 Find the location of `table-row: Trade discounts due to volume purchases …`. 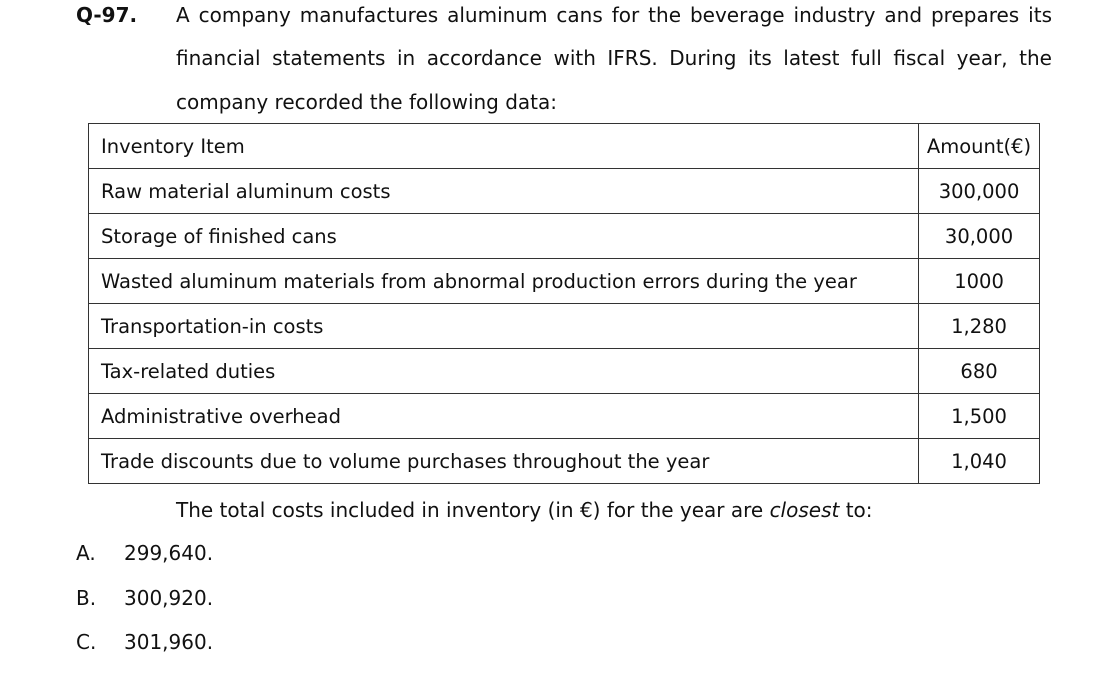

table-row: Trade discounts due to volume purchases … is located at coordinates (563, 461).